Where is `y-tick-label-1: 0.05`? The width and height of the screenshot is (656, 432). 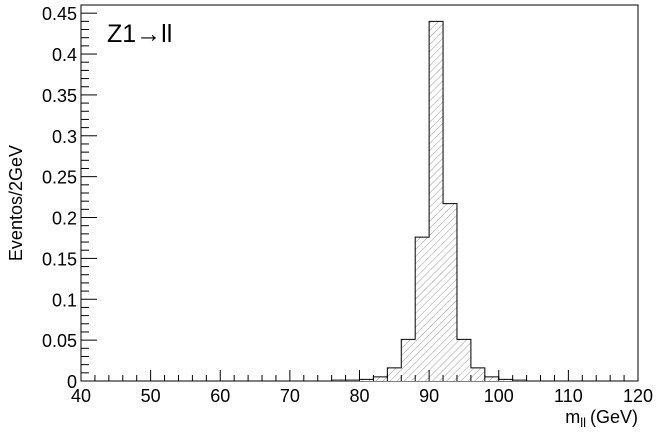
y-tick-label-1: 0.05 is located at coordinates (59, 341).